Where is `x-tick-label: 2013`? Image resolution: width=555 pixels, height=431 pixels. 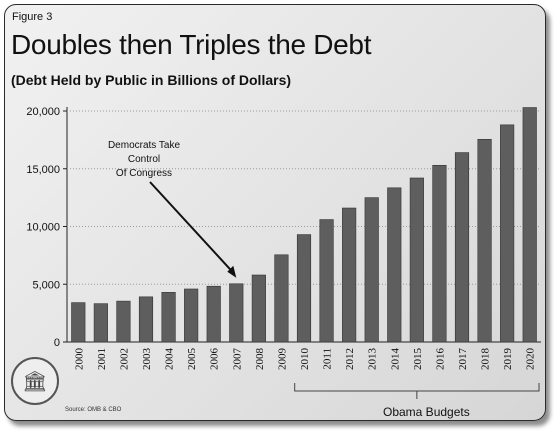 x-tick-label: 2013 is located at coordinates (373, 359).